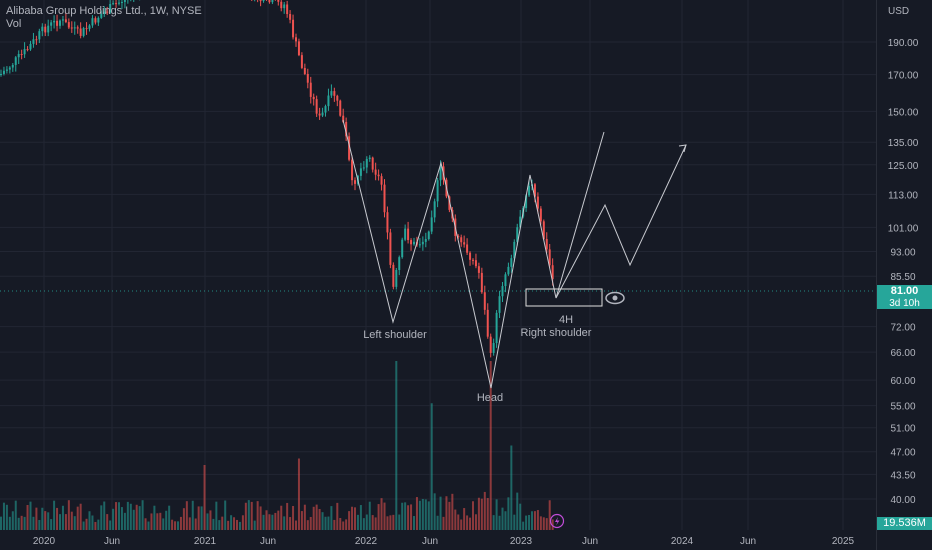  Describe the element at coordinates (902, 475) in the screenshot. I see `price-tick-label: 43.50` at that location.